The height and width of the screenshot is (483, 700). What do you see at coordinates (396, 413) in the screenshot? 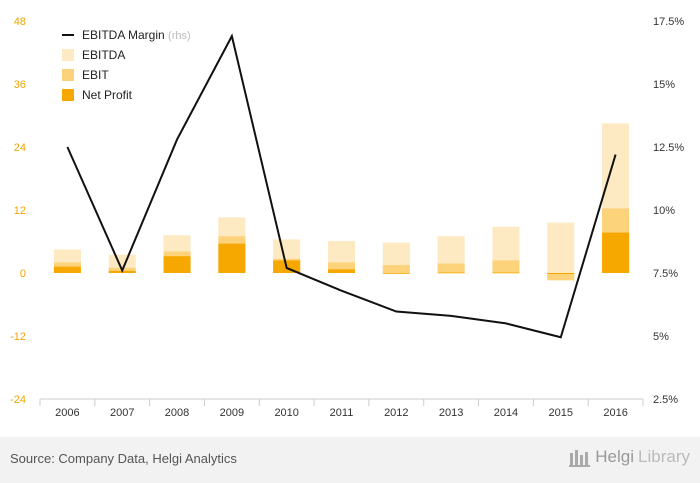
I see `x-axis-tick-label: 2012` at bounding box center [396, 413].